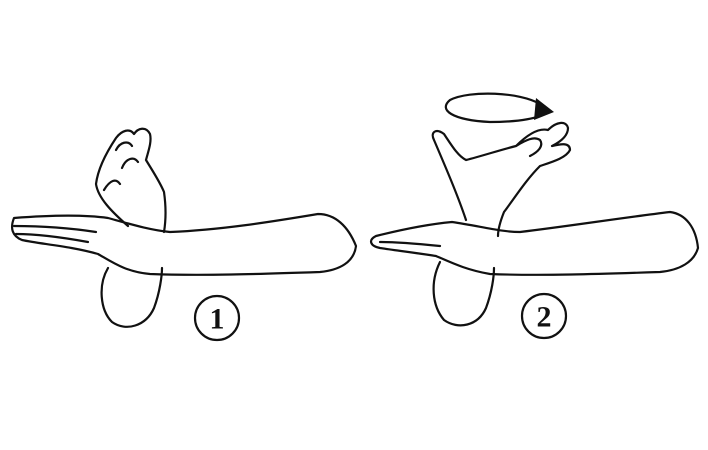  I want to click on rotation-arrow, so click(497, 108).